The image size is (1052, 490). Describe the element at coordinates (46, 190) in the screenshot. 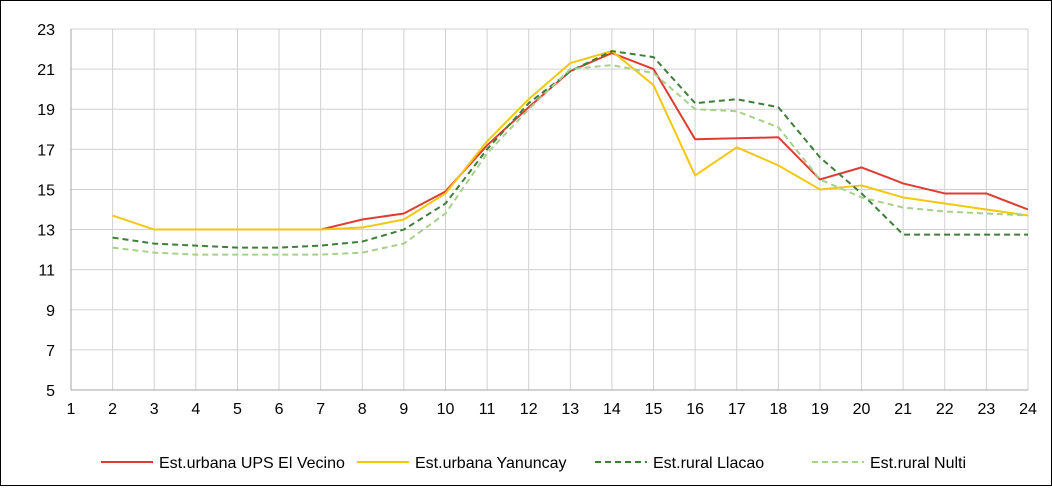

I see `y-tick-label: 15` at that location.